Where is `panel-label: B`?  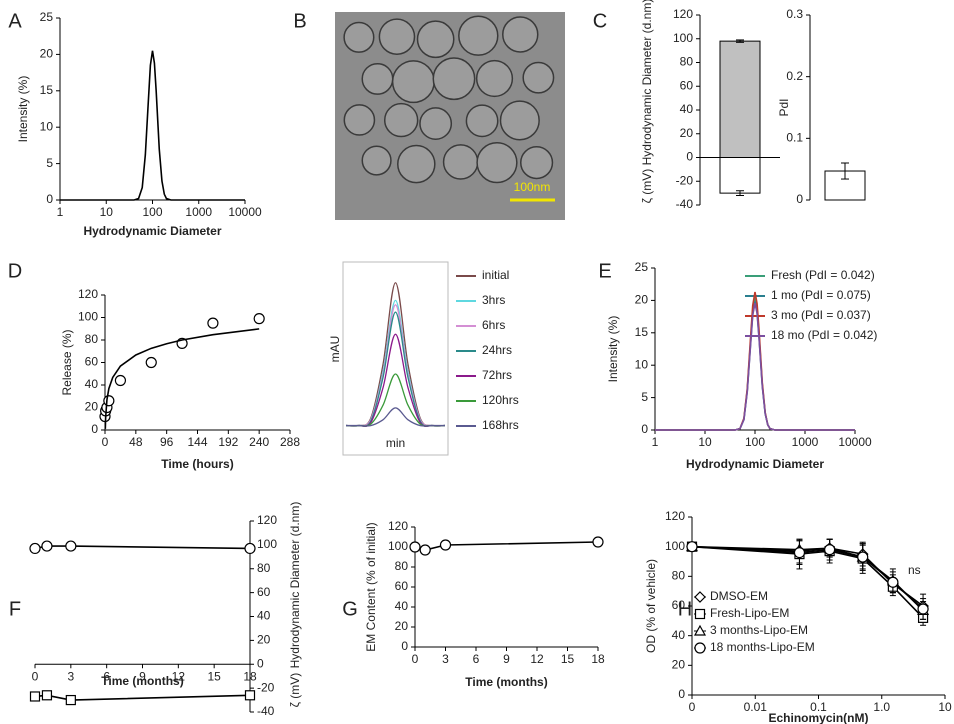 panel-label: B is located at coordinates (299, 21).